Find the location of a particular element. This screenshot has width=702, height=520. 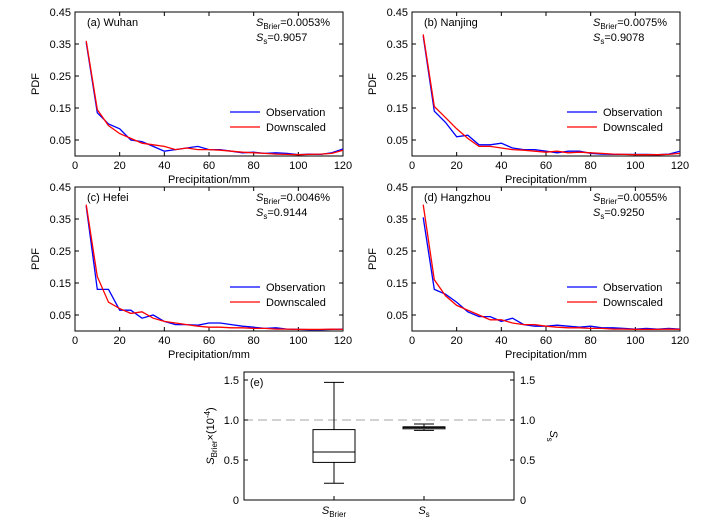

panel-label: (c) Hefei is located at coordinates (108, 198).